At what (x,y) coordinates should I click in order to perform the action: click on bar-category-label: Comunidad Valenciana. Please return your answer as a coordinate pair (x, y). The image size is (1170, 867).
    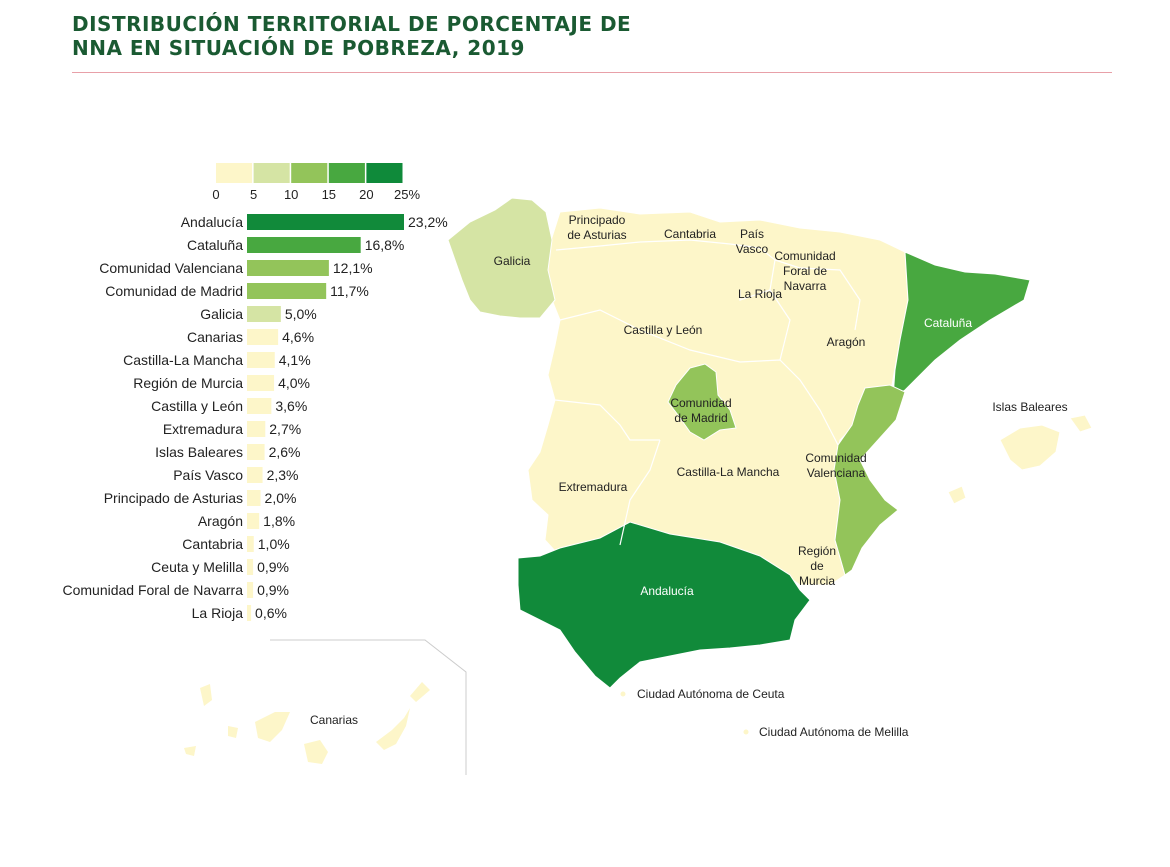
    Looking at the image, I should click on (171, 268).